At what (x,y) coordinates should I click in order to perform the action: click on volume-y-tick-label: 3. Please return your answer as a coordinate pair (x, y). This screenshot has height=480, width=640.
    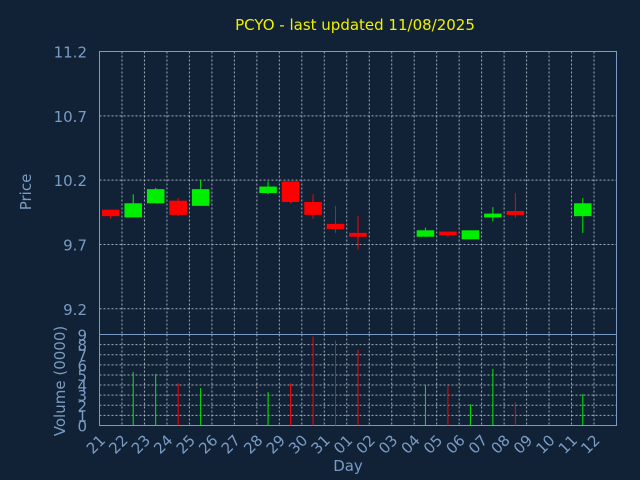
    Looking at the image, I should click on (82, 396).